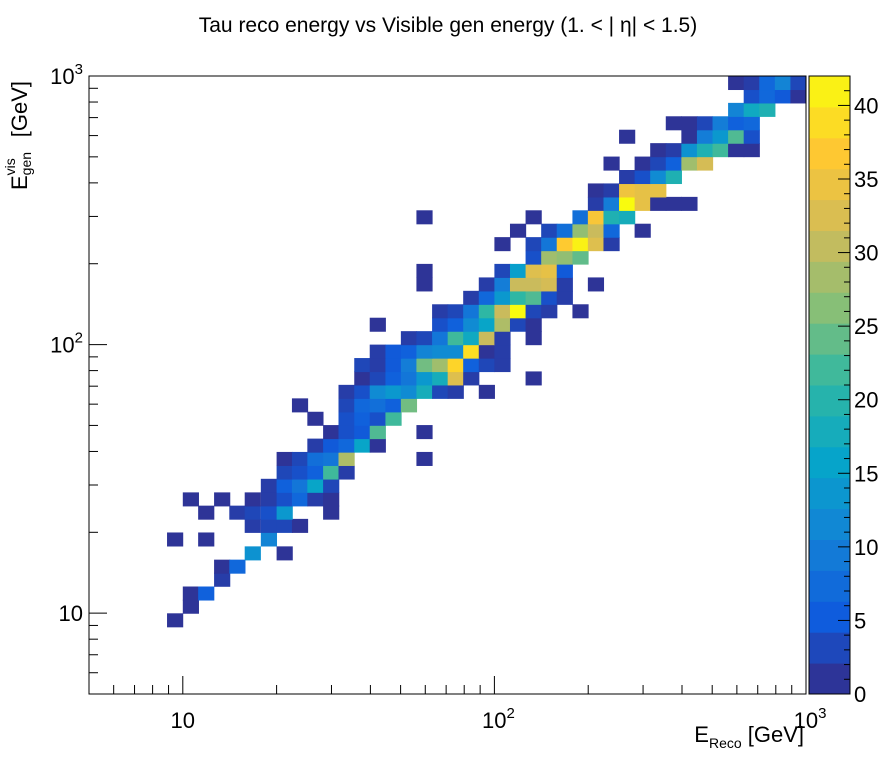  I want to click on colorbar: 0 5 10 15 20 25 30 35 40, so click(843, 391).